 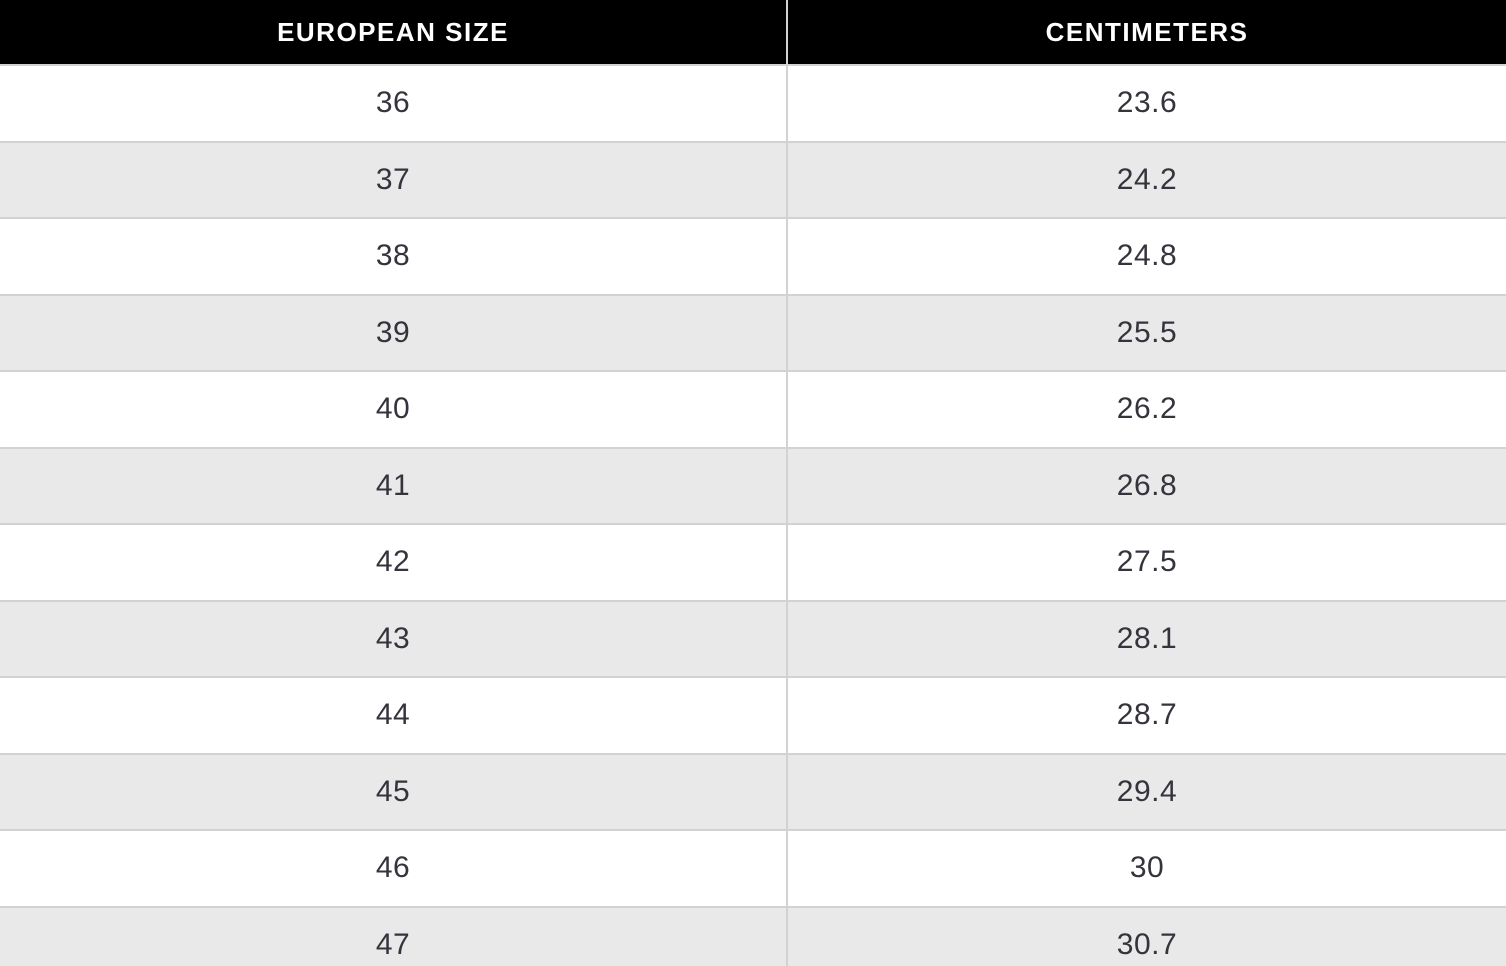 What do you see at coordinates (394, 715) in the screenshot?
I see `size-cell: 44` at bounding box center [394, 715].